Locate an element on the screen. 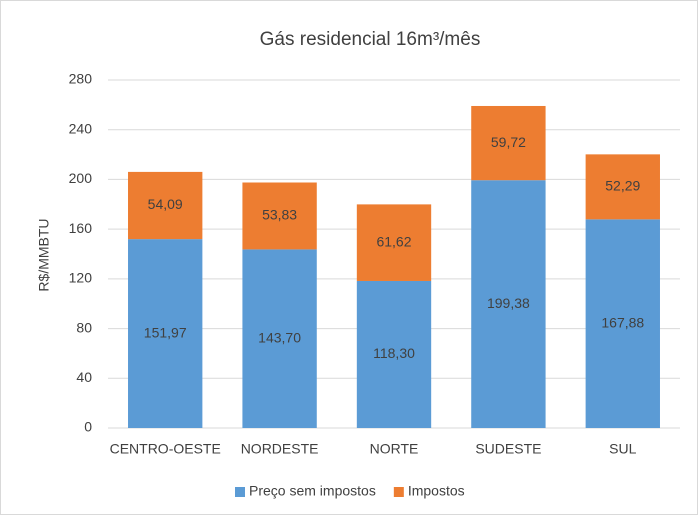 The height and width of the screenshot is (515, 698). x-tick-label: SUDESTE is located at coordinates (508, 449).